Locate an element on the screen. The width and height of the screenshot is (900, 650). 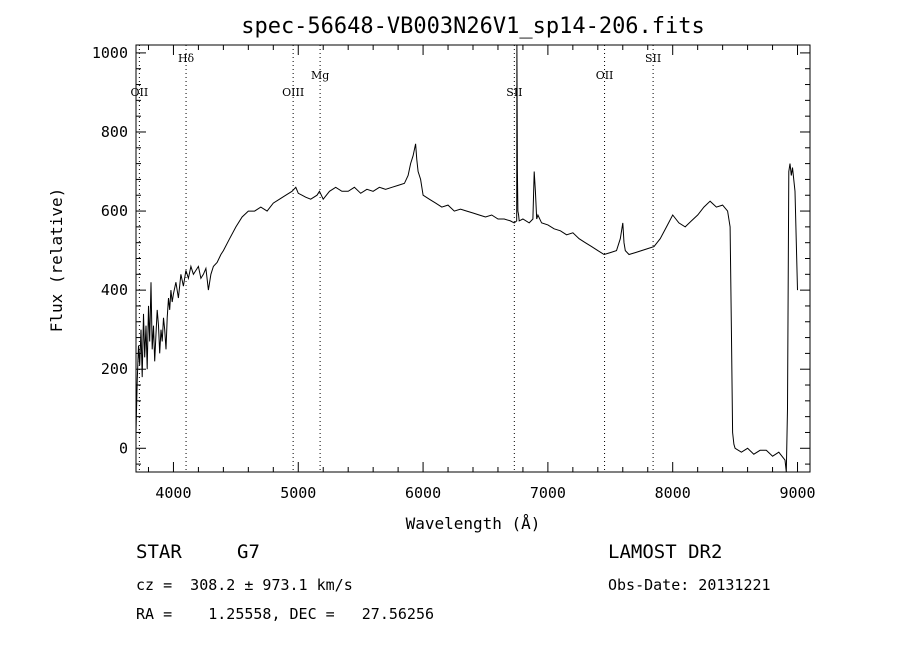
y-tick-label-800: 800 is located at coordinates (114, 132).